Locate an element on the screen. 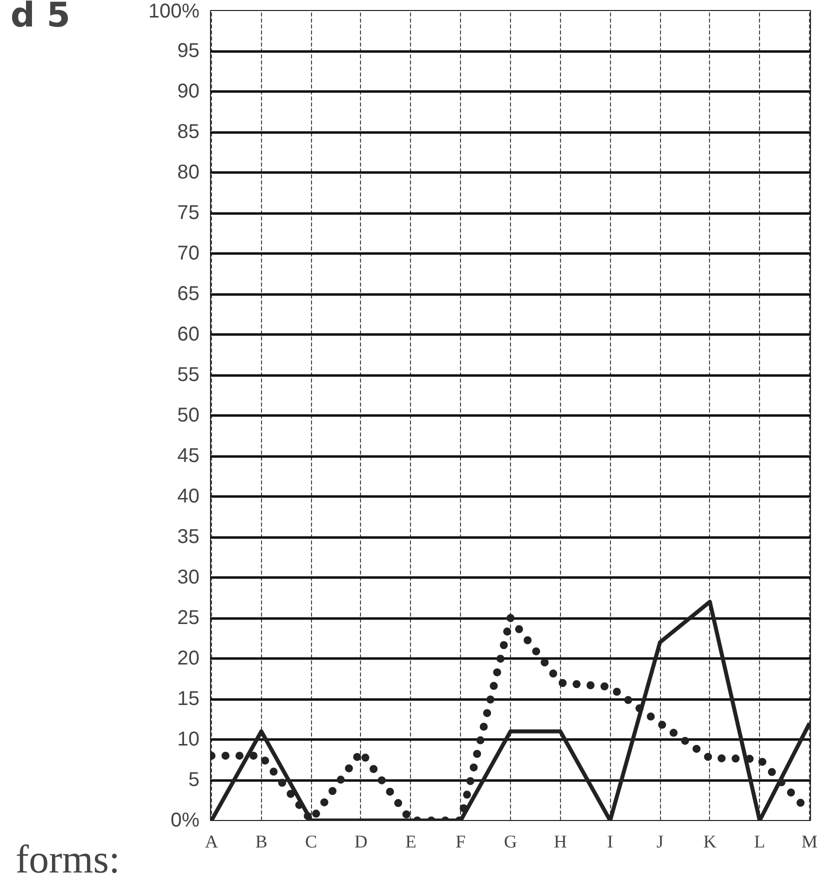 The height and width of the screenshot is (888, 826). y-tick-label: 35 is located at coordinates (188, 537).